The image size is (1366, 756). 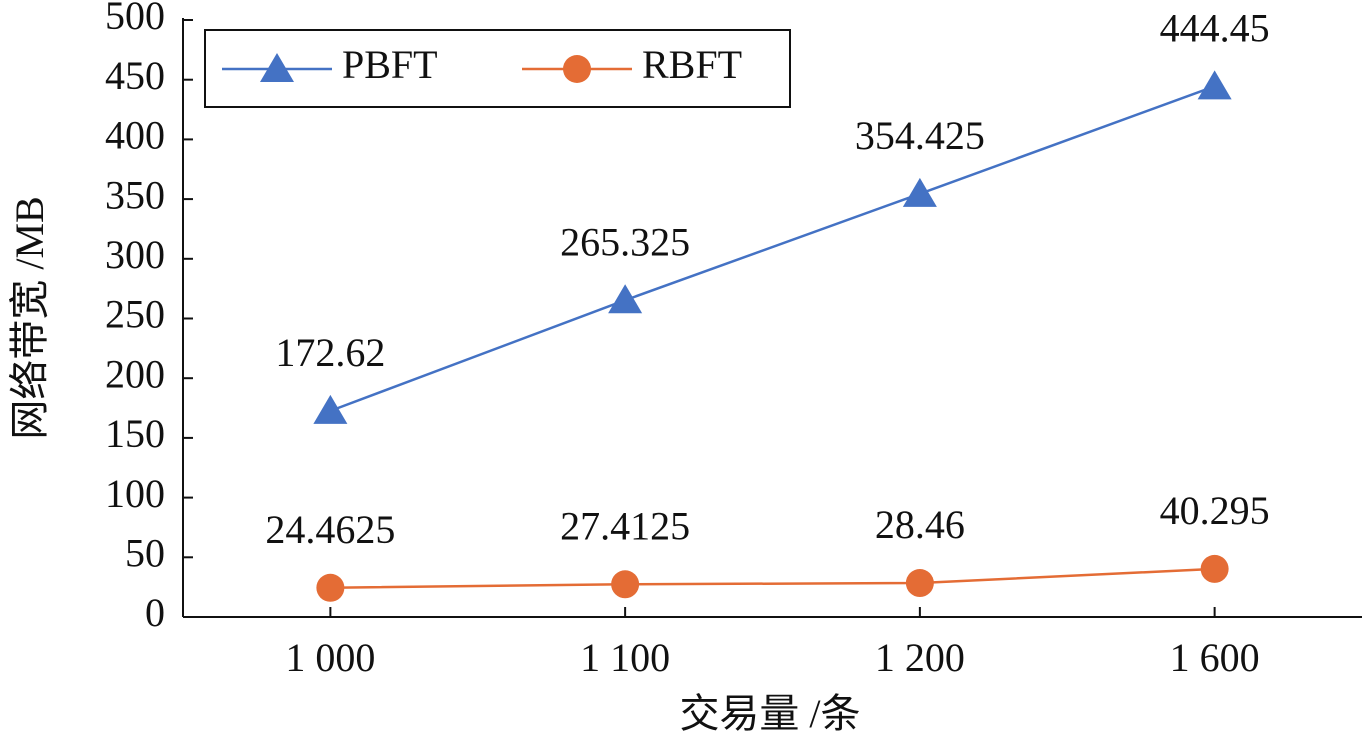 What do you see at coordinates (625, 657) in the screenshot?
I see `x-tick-label: 1 100` at bounding box center [625, 657].